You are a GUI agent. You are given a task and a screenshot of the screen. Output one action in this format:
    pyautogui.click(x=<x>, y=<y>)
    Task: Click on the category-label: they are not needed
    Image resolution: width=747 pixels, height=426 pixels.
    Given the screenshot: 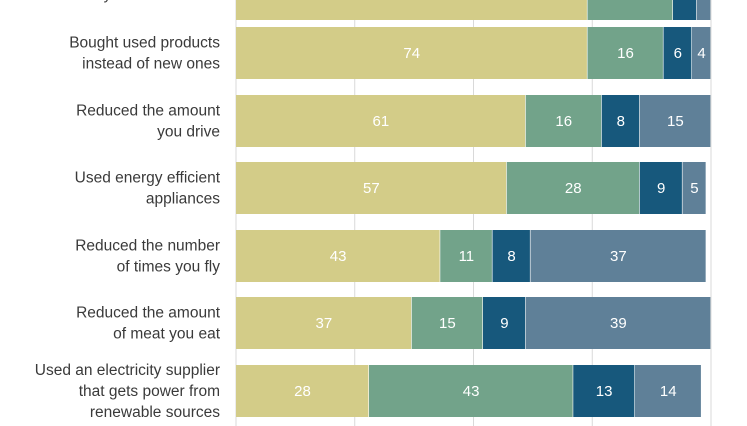 What is the action you would take?
    pyautogui.click(x=151, y=1)
    